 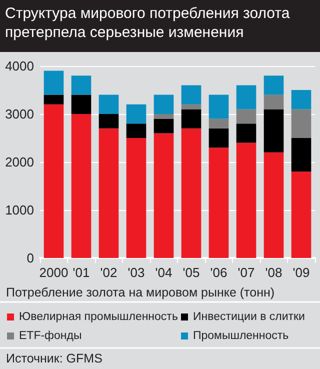 I want to click on chart-title: Структура мирового потребления золота претерпела серьезные изменения, so click(x=160, y=26).